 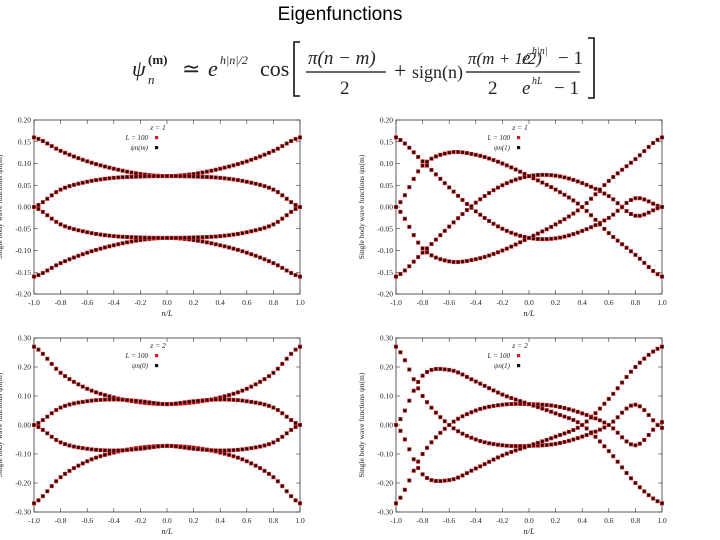 I want to click on chart-title: z = 2, so click(x=519, y=345).